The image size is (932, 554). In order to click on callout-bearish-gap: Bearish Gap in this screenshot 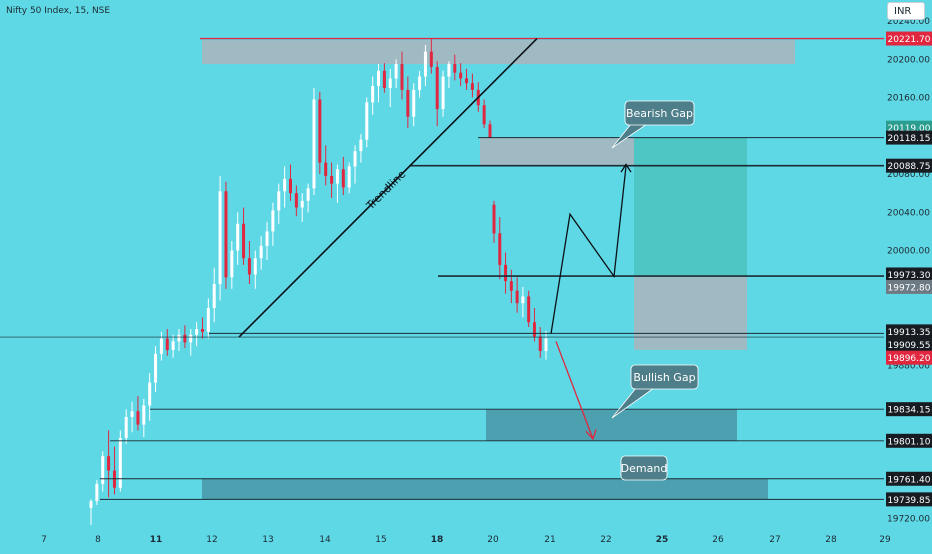, I will do `click(653, 124)`.